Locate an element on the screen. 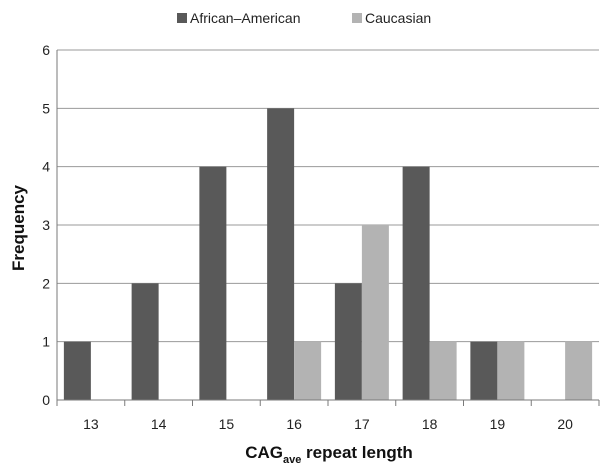 The height and width of the screenshot is (464, 601). legend-swatch-caucasian is located at coordinates (357, 18).